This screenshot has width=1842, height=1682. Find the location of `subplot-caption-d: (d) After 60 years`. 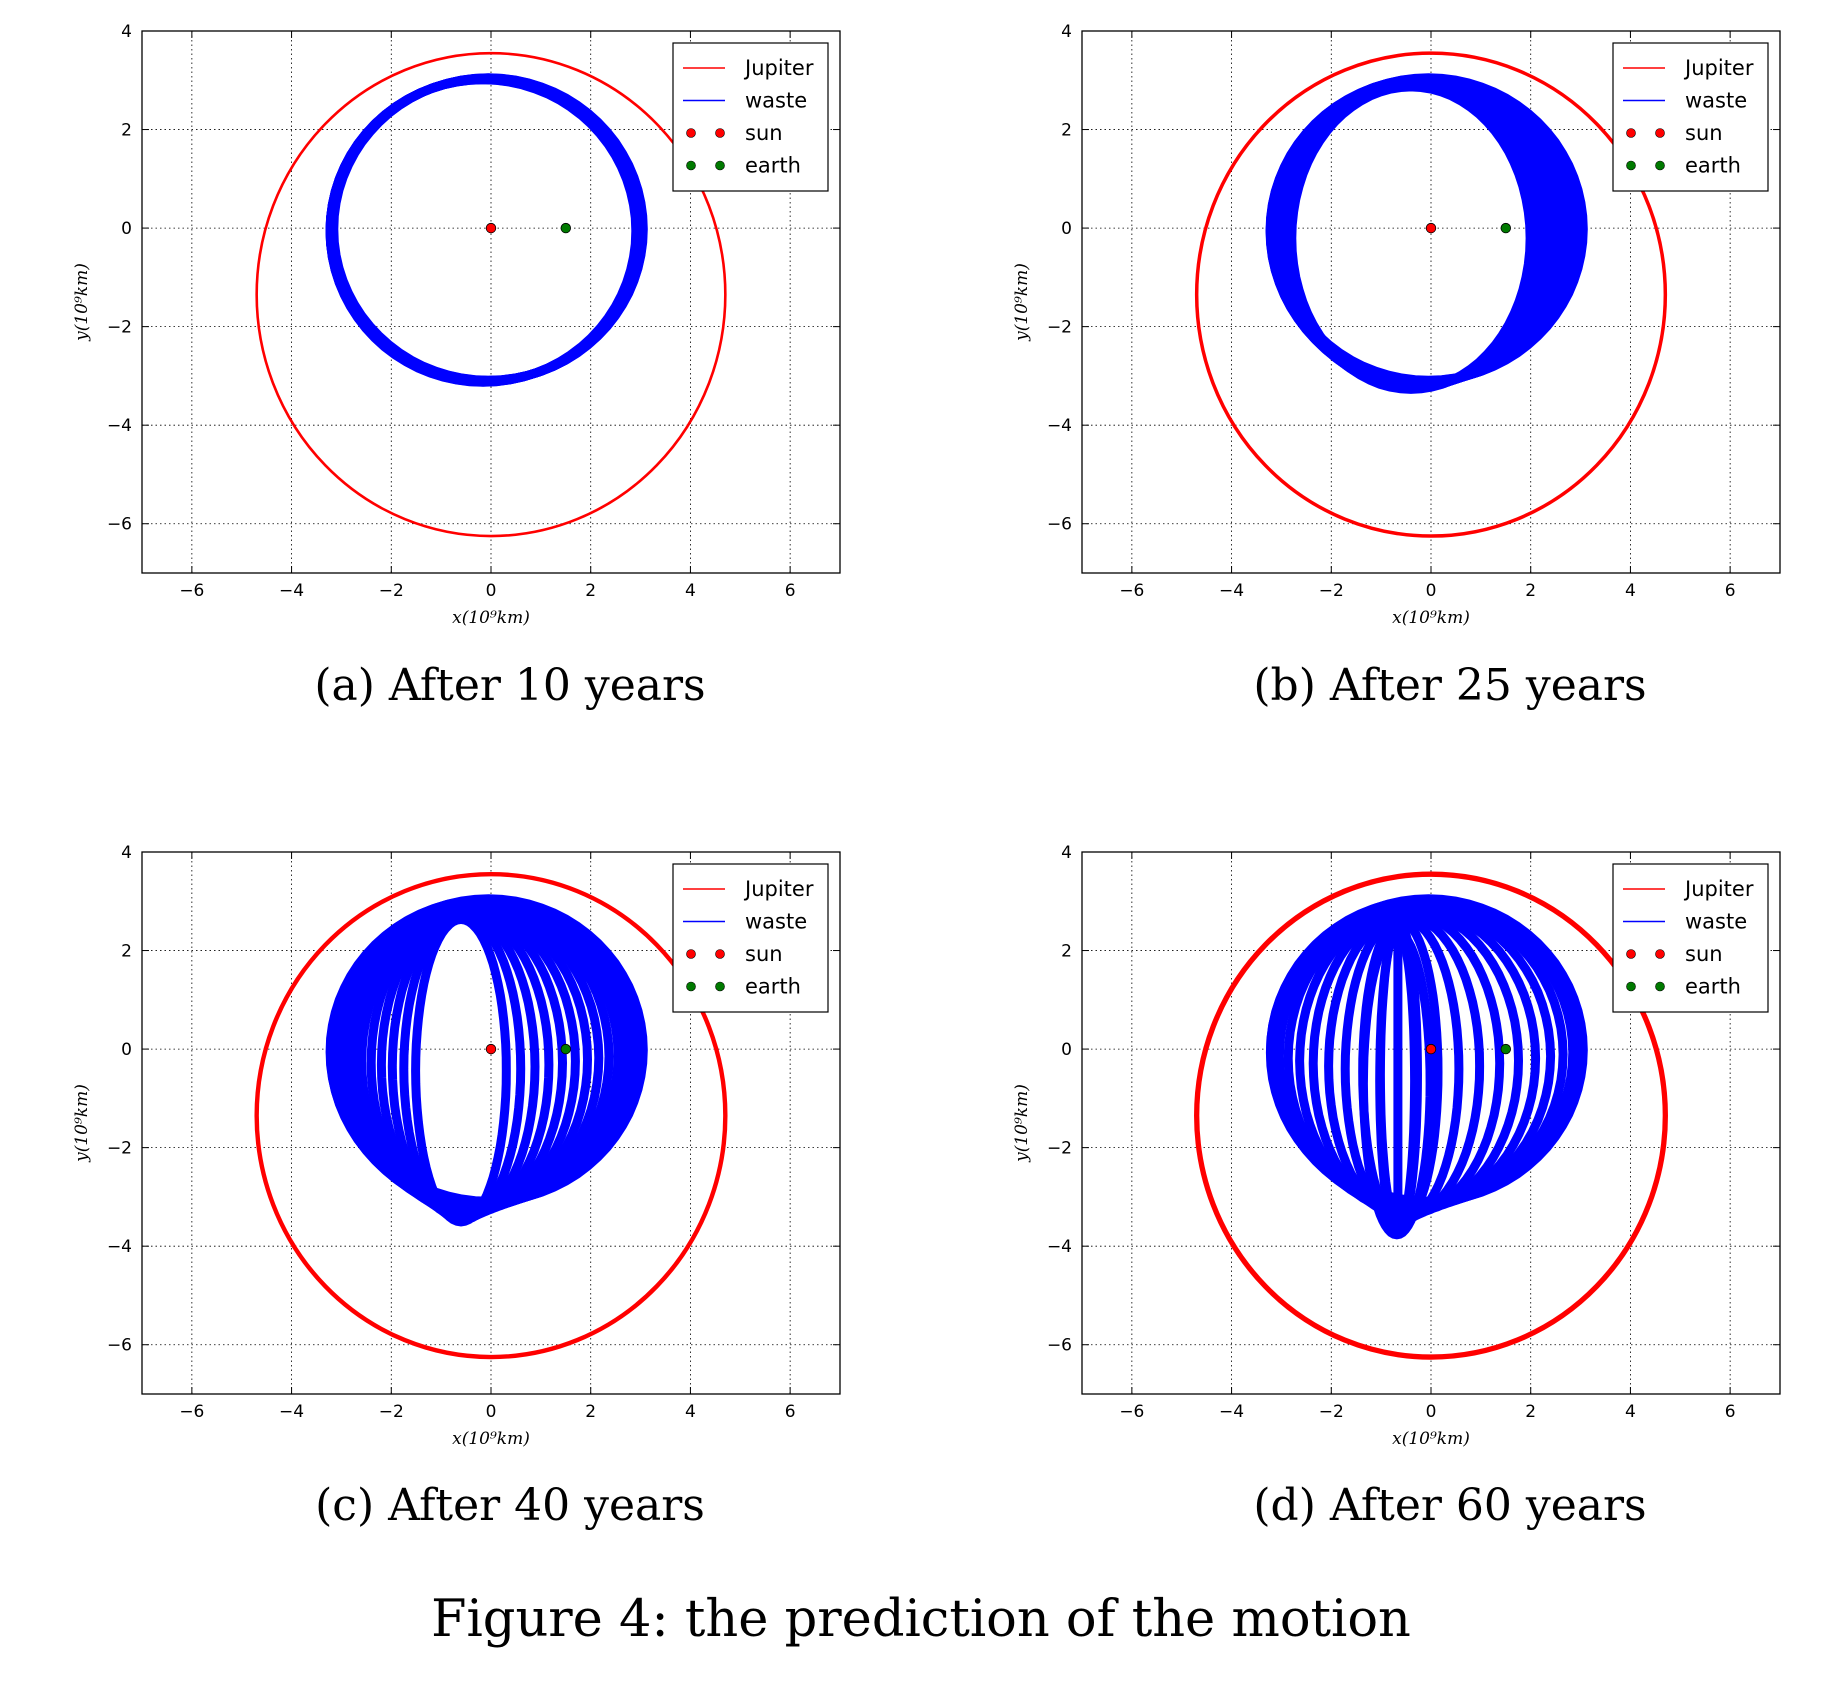

subplot-caption-d: (d) After 60 years is located at coordinates (1450, 1505).